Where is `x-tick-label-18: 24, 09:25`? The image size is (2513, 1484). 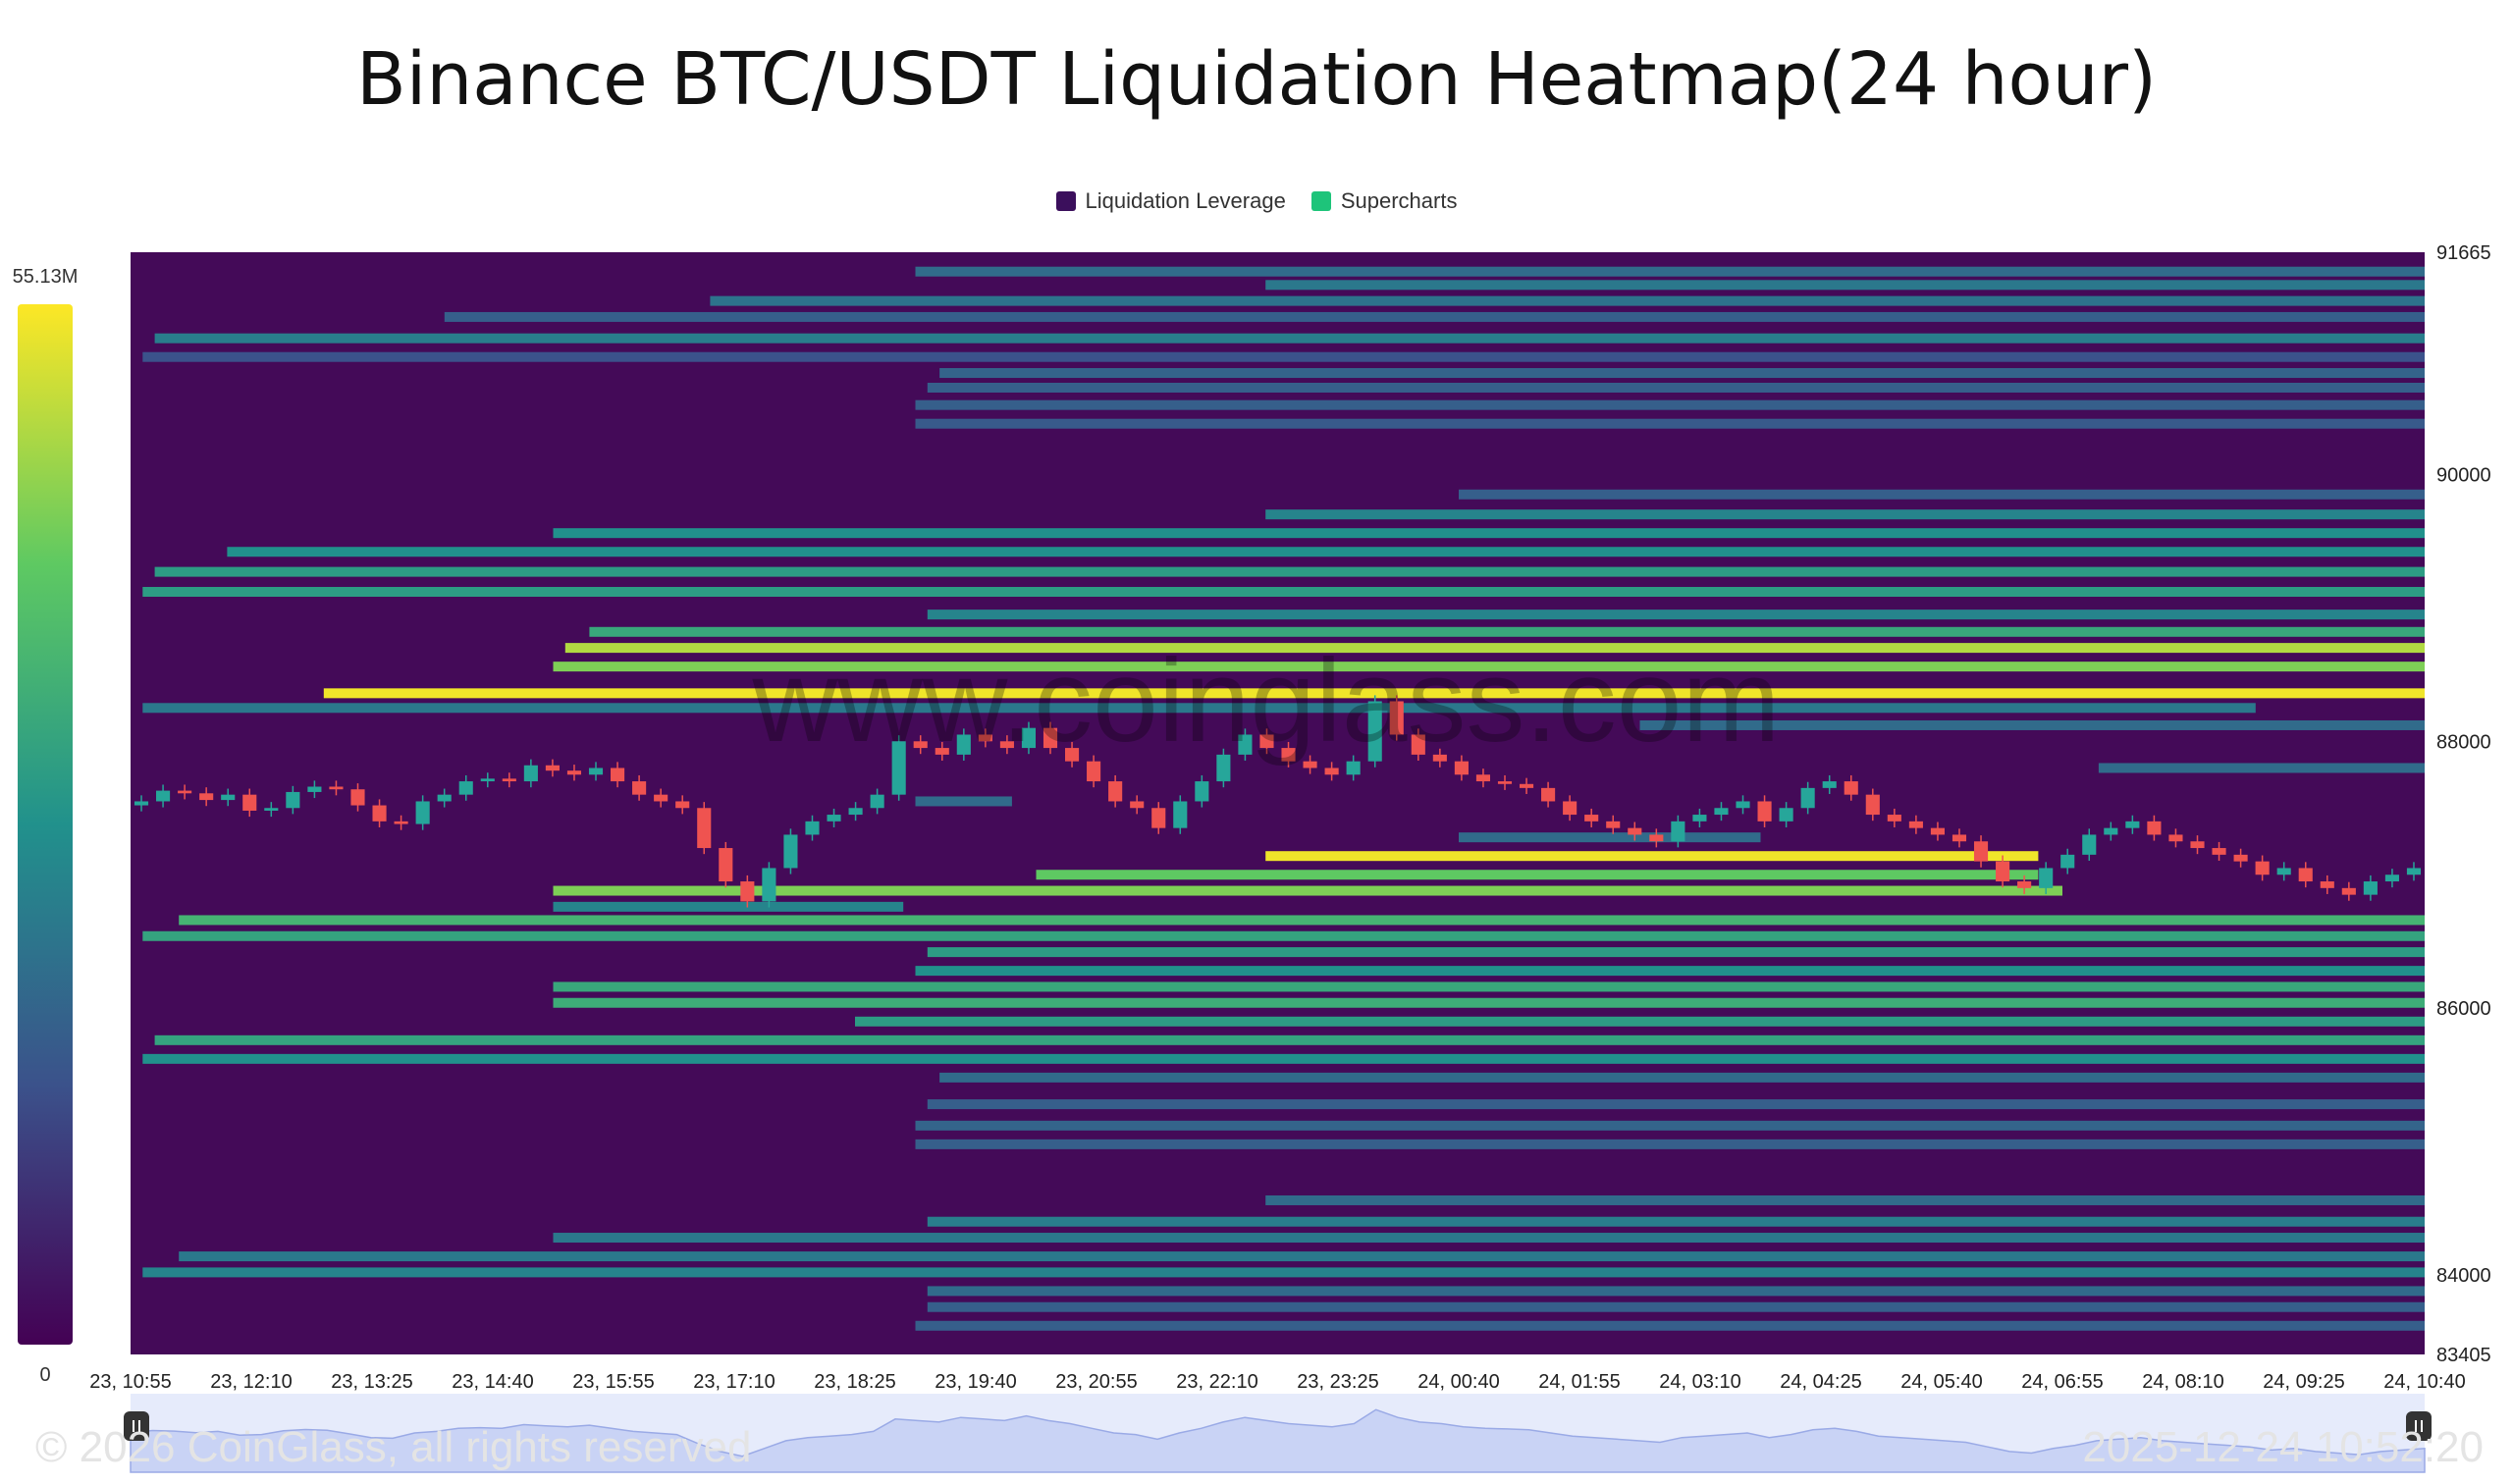 x-tick-label-18: 24, 09:25 is located at coordinates (2303, 1382).